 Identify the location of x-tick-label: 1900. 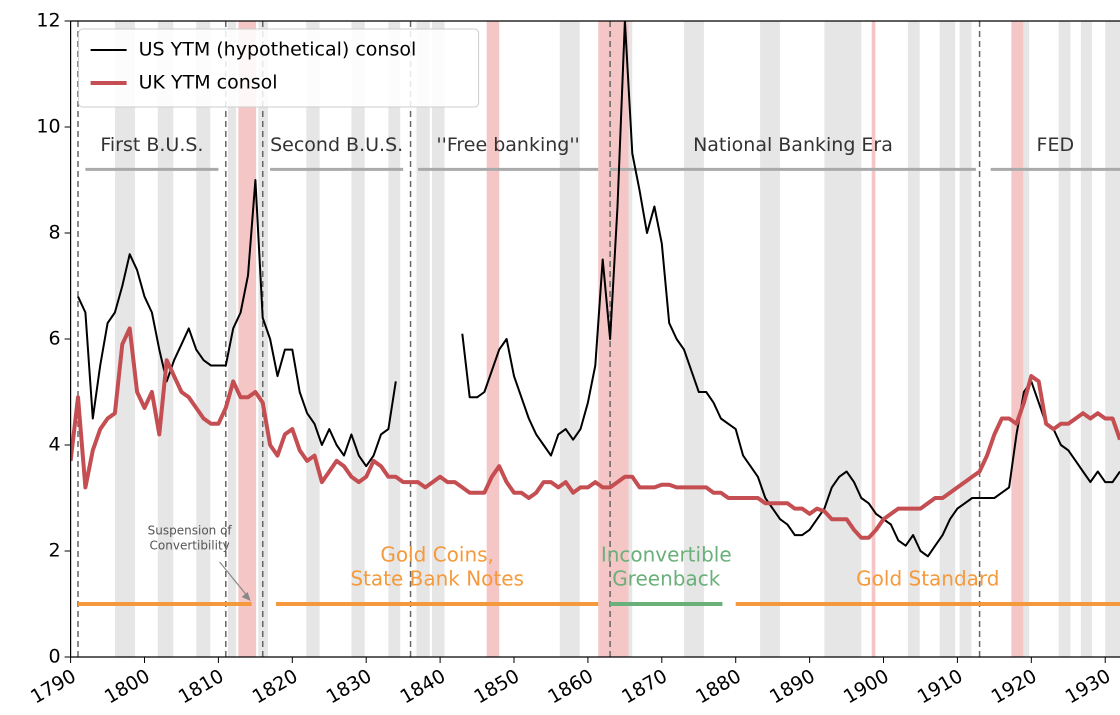
(866, 686).